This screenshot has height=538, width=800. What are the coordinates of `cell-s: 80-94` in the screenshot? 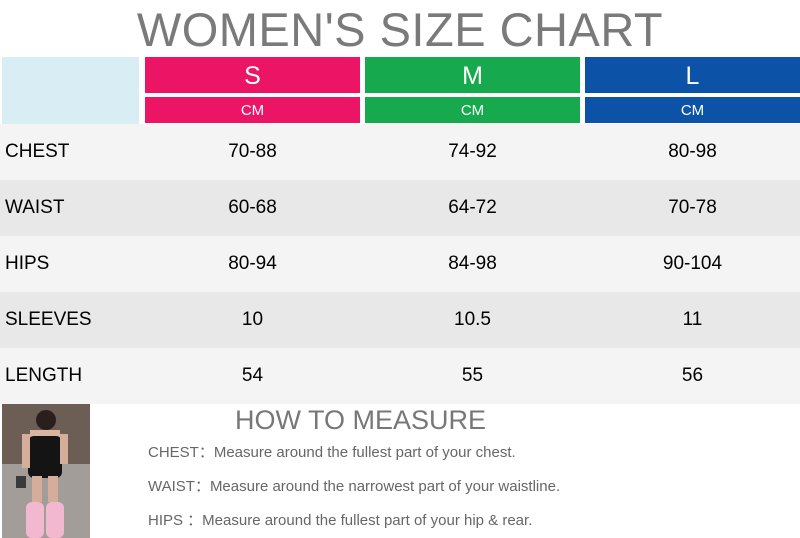 It's located at (252, 263).